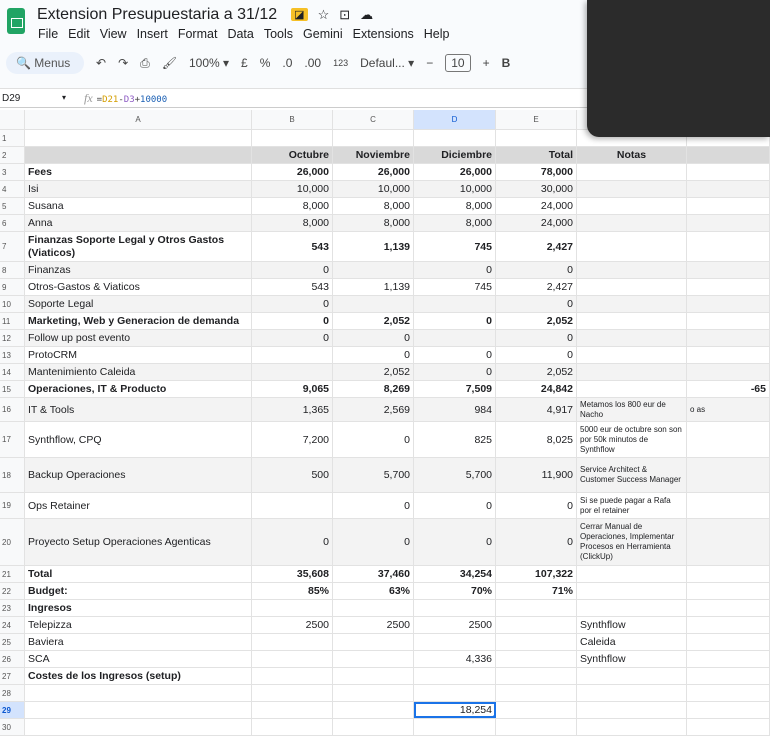  What do you see at coordinates (12, 505) in the screenshot?
I see `row-header: 19` at bounding box center [12, 505].